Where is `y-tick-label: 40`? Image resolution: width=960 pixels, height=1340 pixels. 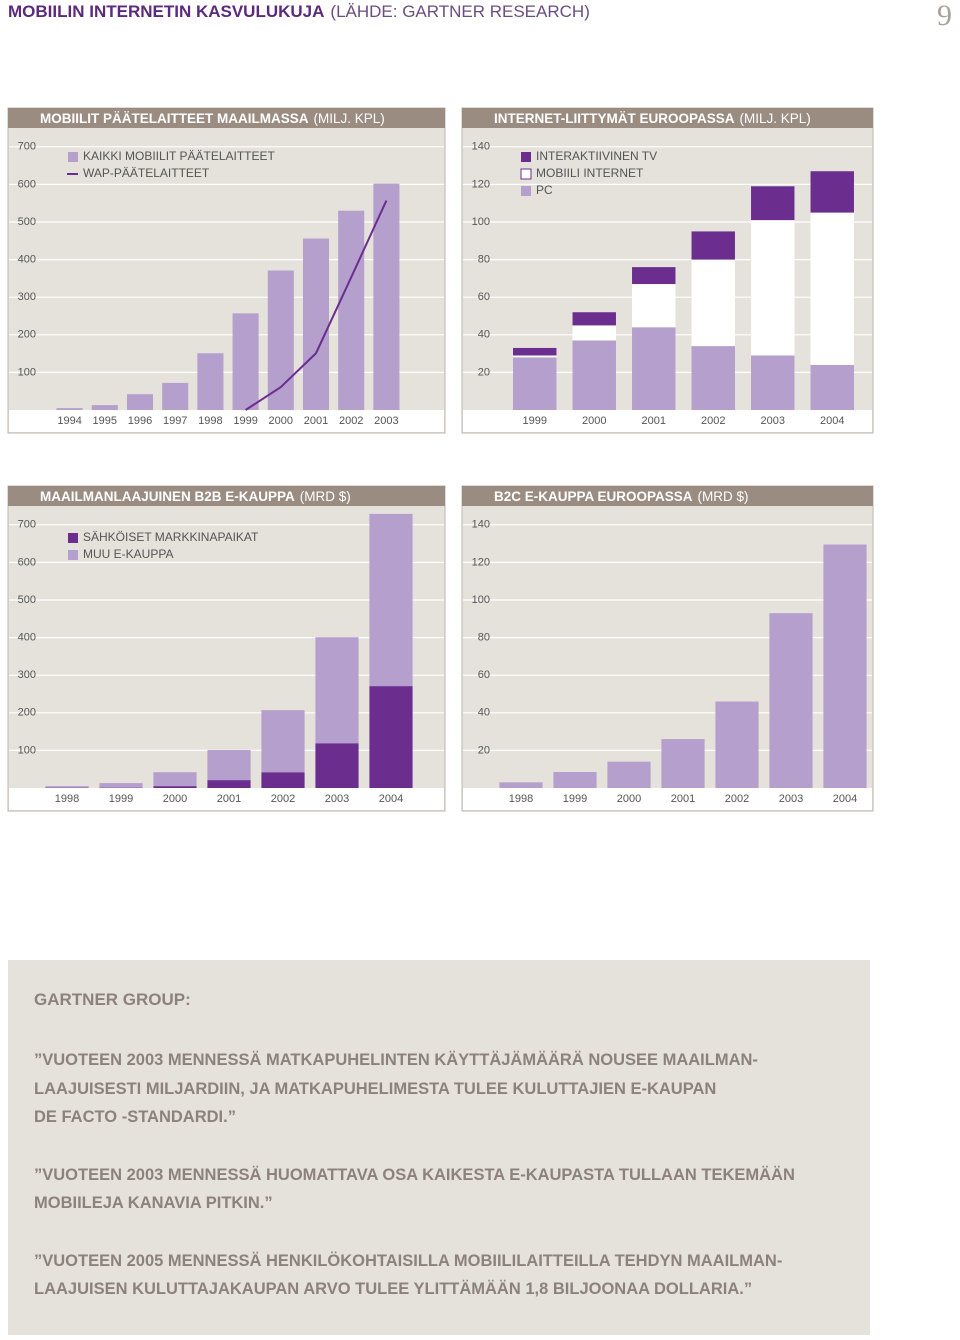
y-tick-label: 40 is located at coordinates (484, 335).